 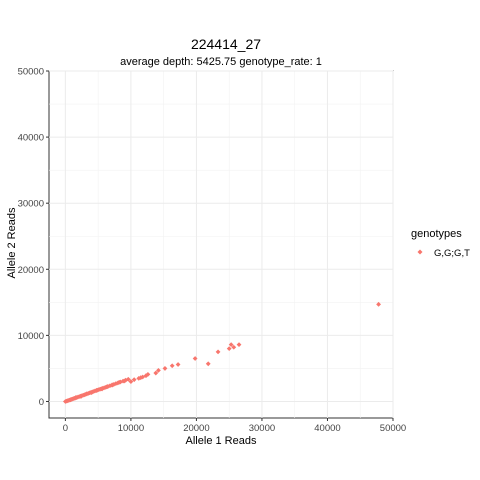 I want to click on x-axis-label: Allele 1 Reads, so click(x=221, y=441).